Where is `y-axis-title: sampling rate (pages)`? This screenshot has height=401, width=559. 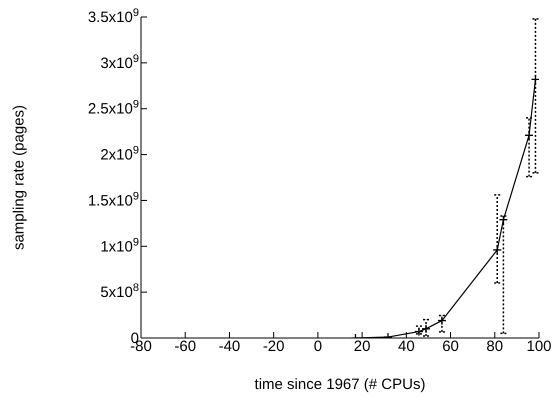
y-axis-title: sampling rate (pages) is located at coordinates (19, 177).